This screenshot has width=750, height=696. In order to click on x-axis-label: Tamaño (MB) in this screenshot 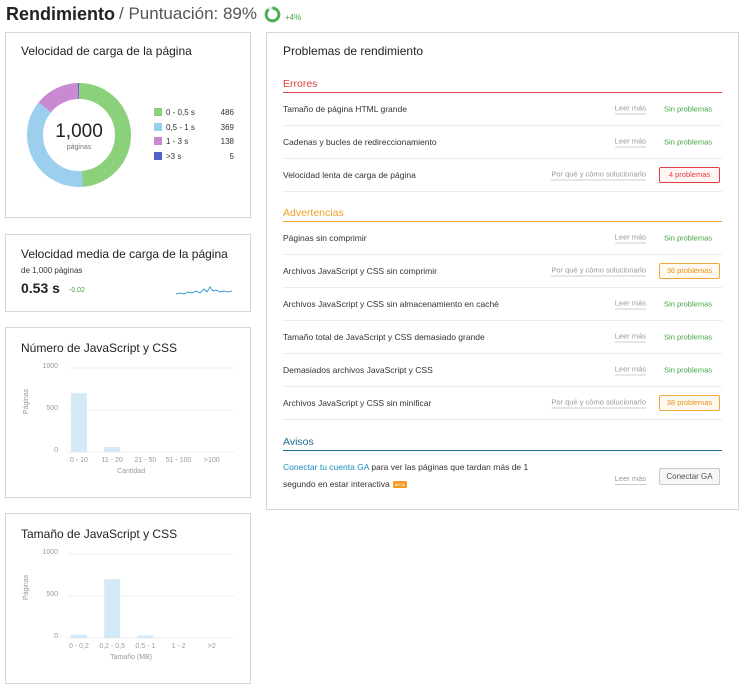, I will do `click(131, 657)`.